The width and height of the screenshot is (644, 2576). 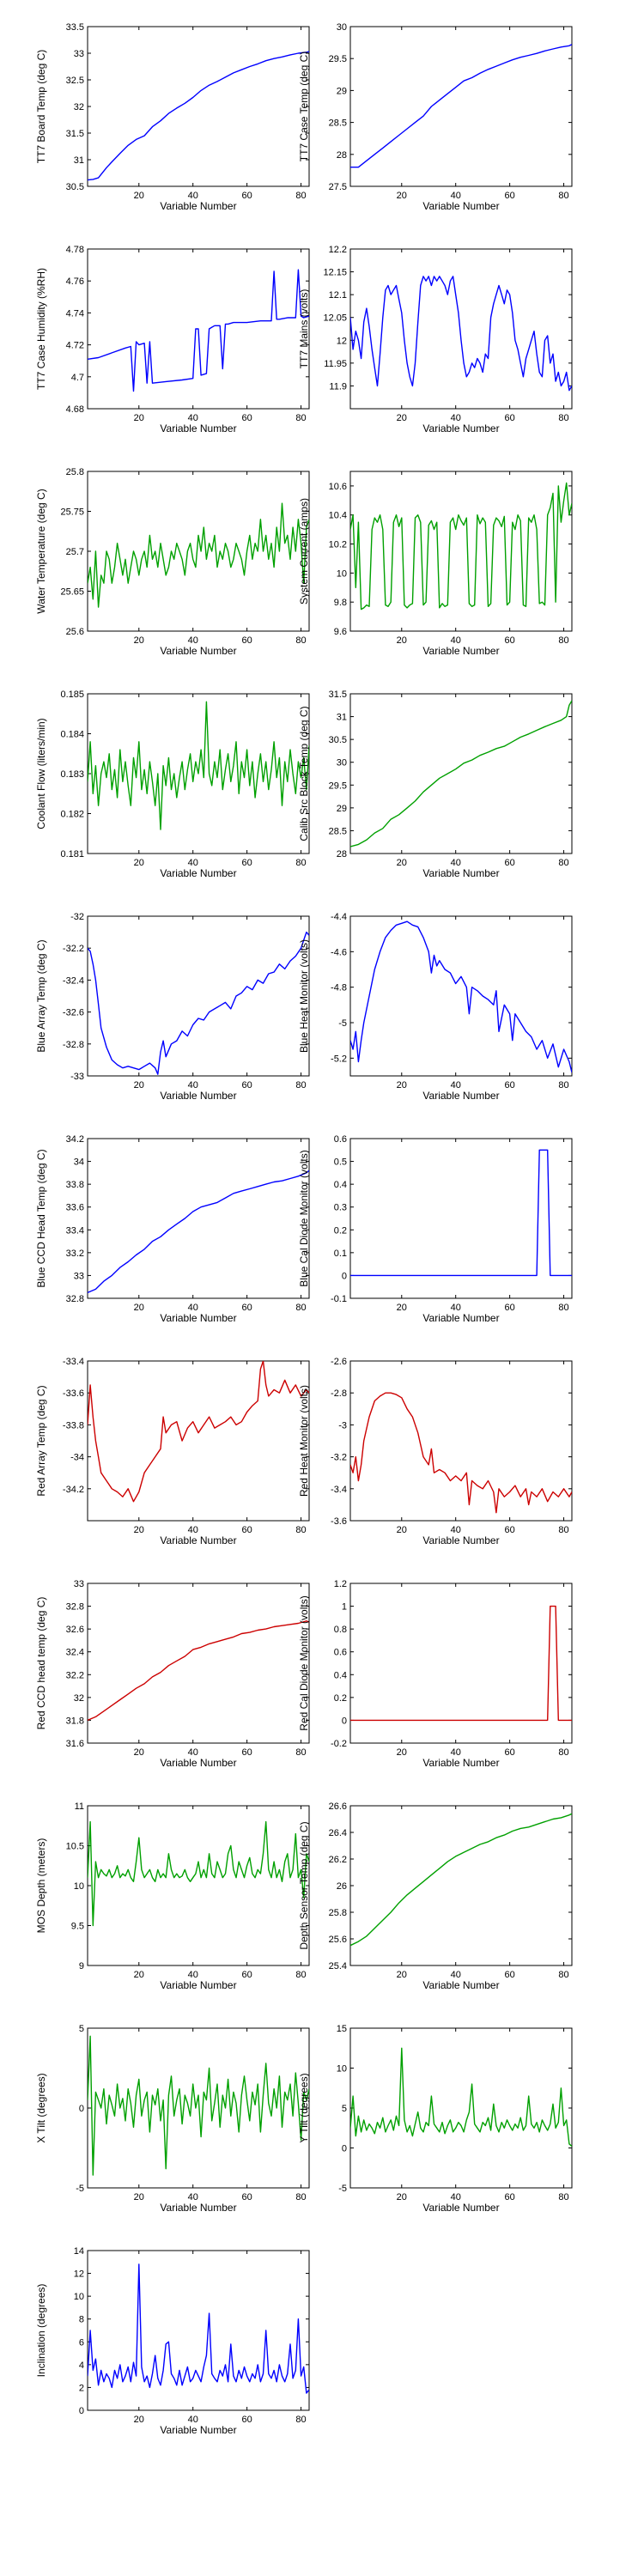 What do you see at coordinates (75, 281) in the screenshot?
I see `y-tick-label: 4.76` at bounding box center [75, 281].